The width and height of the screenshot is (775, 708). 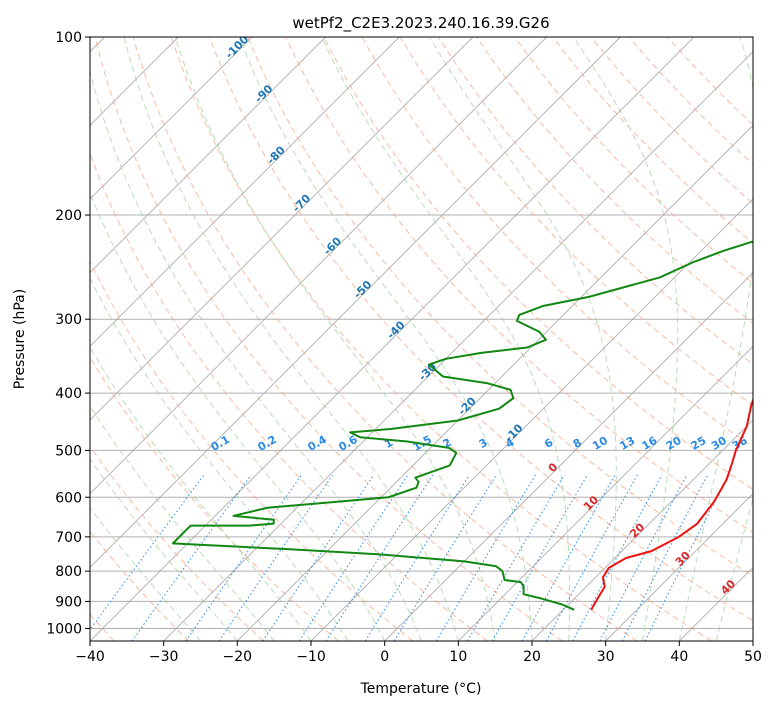 What do you see at coordinates (532, 657) in the screenshot?
I see `x-tick-label: 20` at bounding box center [532, 657].